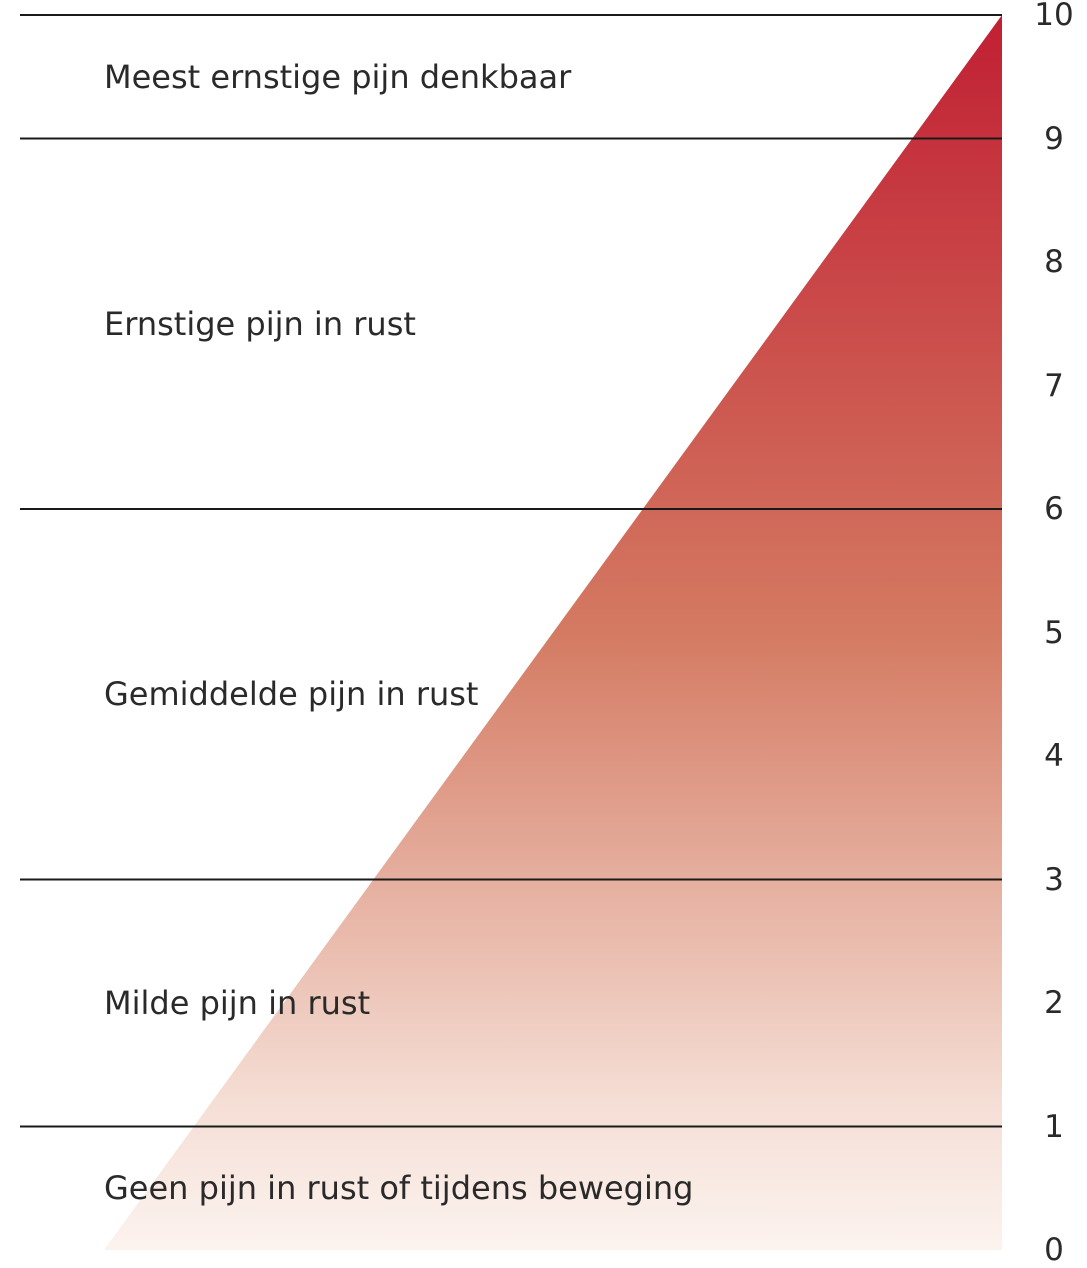 Image resolution: width=1087 pixels, height=1268 pixels. What do you see at coordinates (1054, 756) in the screenshot?
I see `tick-label: 4` at bounding box center [1054, 756].